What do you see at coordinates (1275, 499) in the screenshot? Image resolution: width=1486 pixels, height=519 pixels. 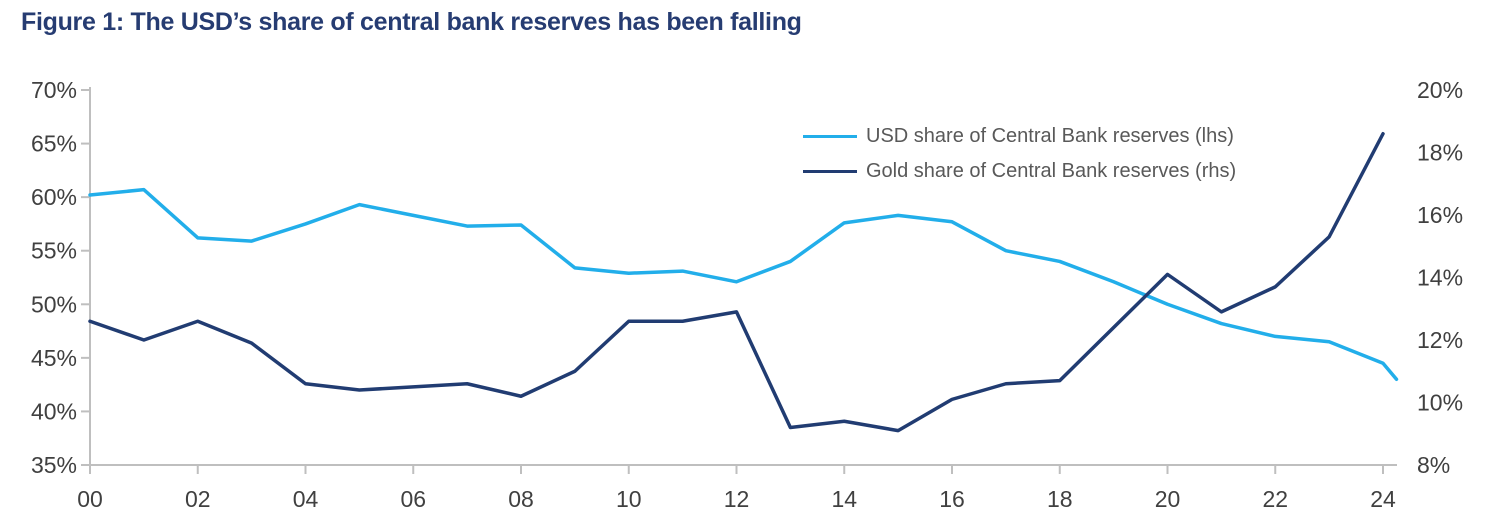 I see `x-axis-label: 22` at bounding box center [1275, 499].